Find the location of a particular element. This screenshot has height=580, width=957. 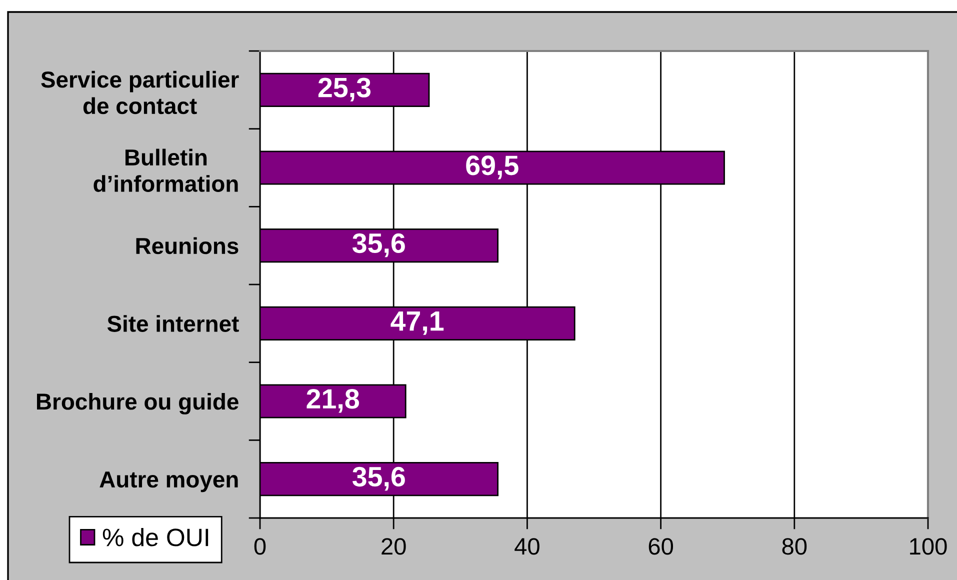

data-label: 69,5 is located at coordinates (492, 168).